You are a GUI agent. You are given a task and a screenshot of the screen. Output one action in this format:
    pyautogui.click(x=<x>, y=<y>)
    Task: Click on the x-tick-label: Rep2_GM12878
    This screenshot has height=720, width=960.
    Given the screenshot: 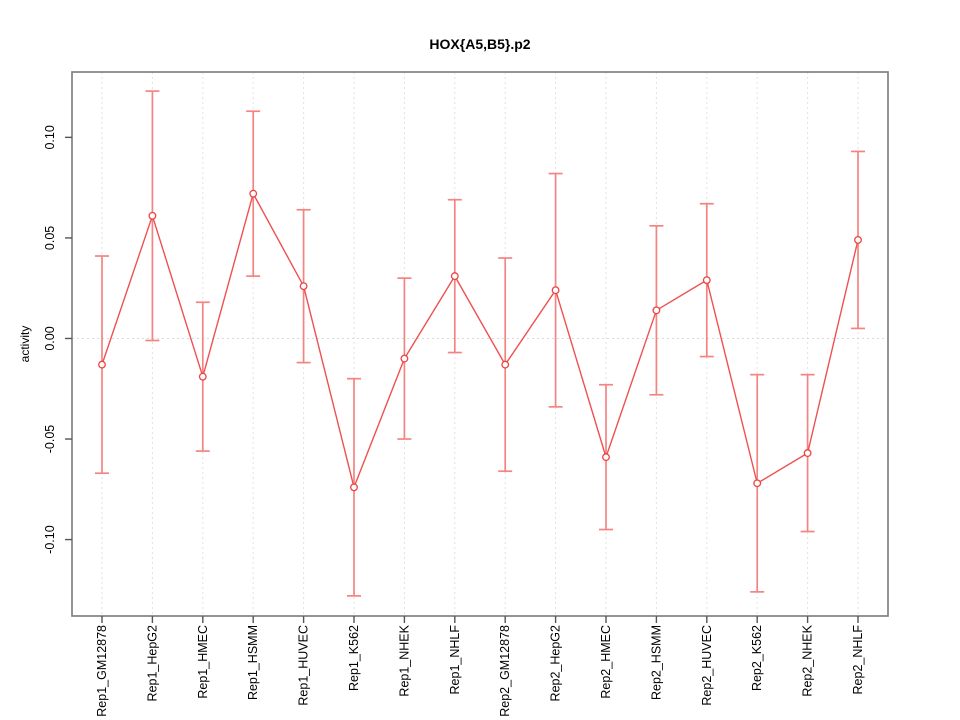 What is the action you would take?
    pyautogui.click(x=505, y=671)
    